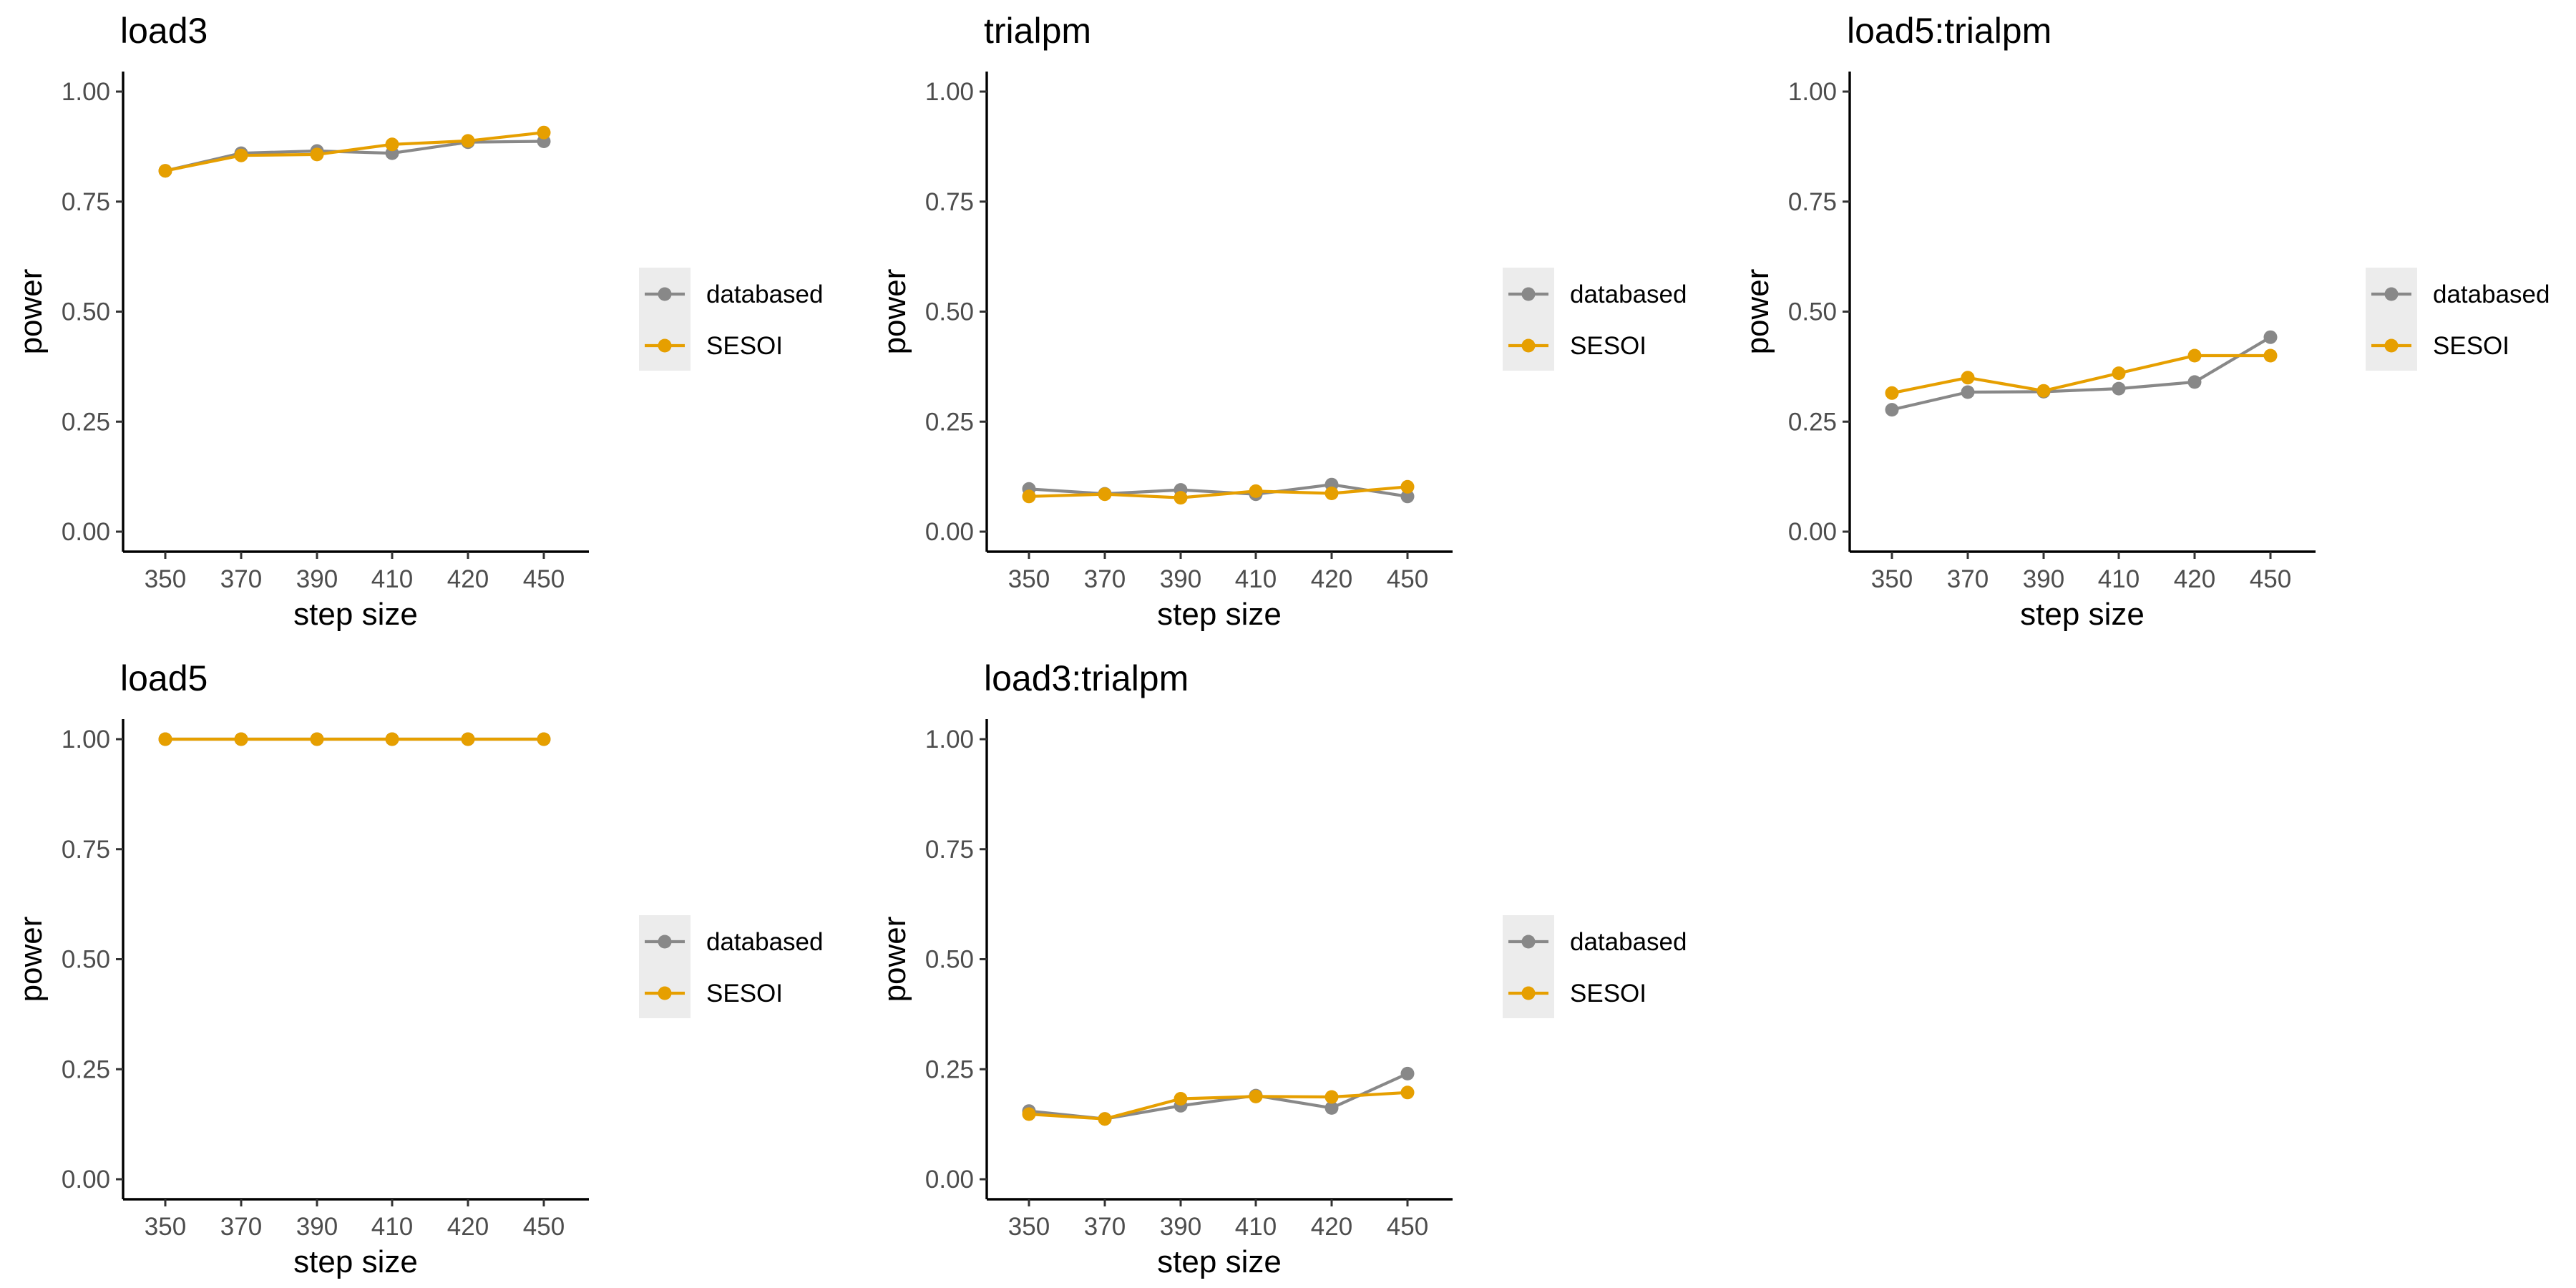 This screenshot has width=2576, height=1288. What do you see at coordinates (1037, 31) in the screenshot?
I see `panel-title: trialpm` at bounding box center [1037, 31].